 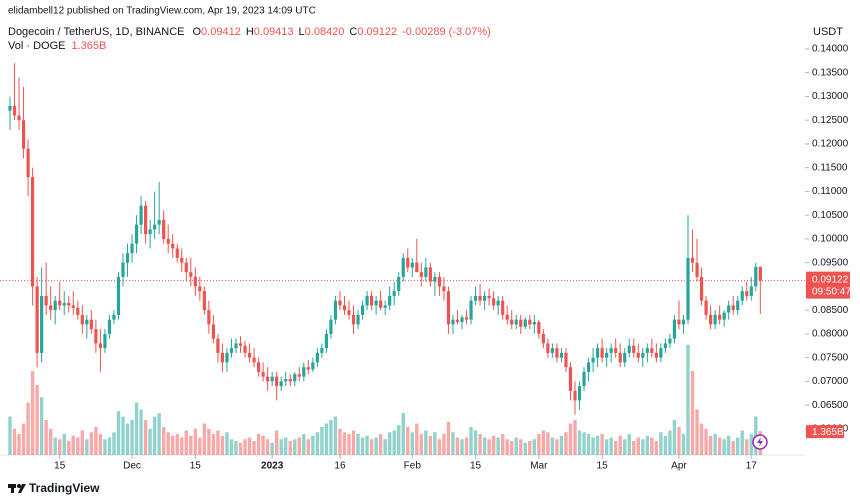 What do you see at coordinates (830, 120) in the screenshot?
I see `y-tick-label: 0.12500` at bounding box center [830, 120].